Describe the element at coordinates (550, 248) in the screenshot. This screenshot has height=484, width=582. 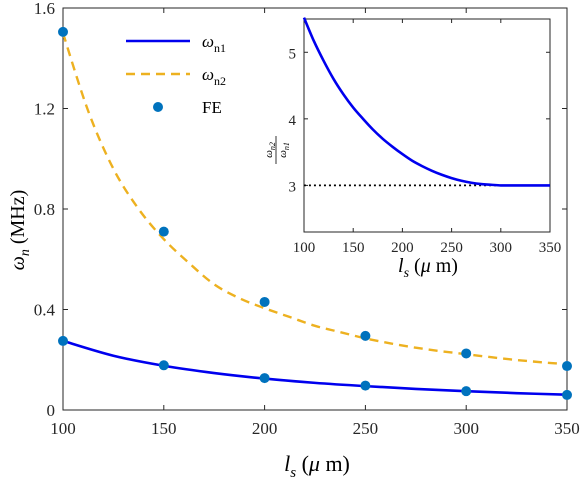
I see `inset-x-tick-label: 350` at that location.